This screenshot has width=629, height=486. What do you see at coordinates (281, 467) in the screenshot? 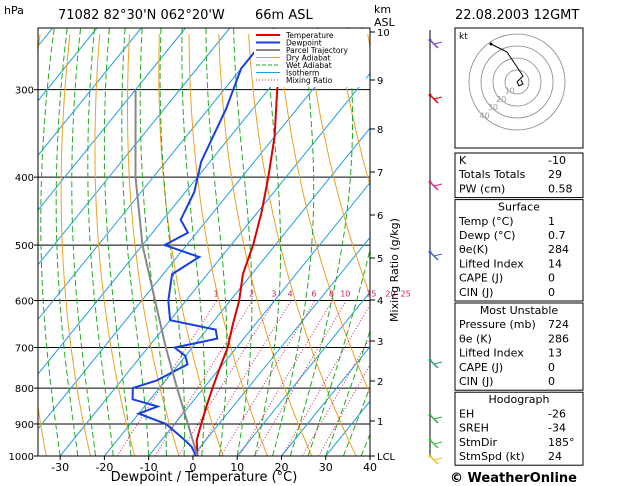
I see `x-tick-label: 20` at bounding box center [281, 467].